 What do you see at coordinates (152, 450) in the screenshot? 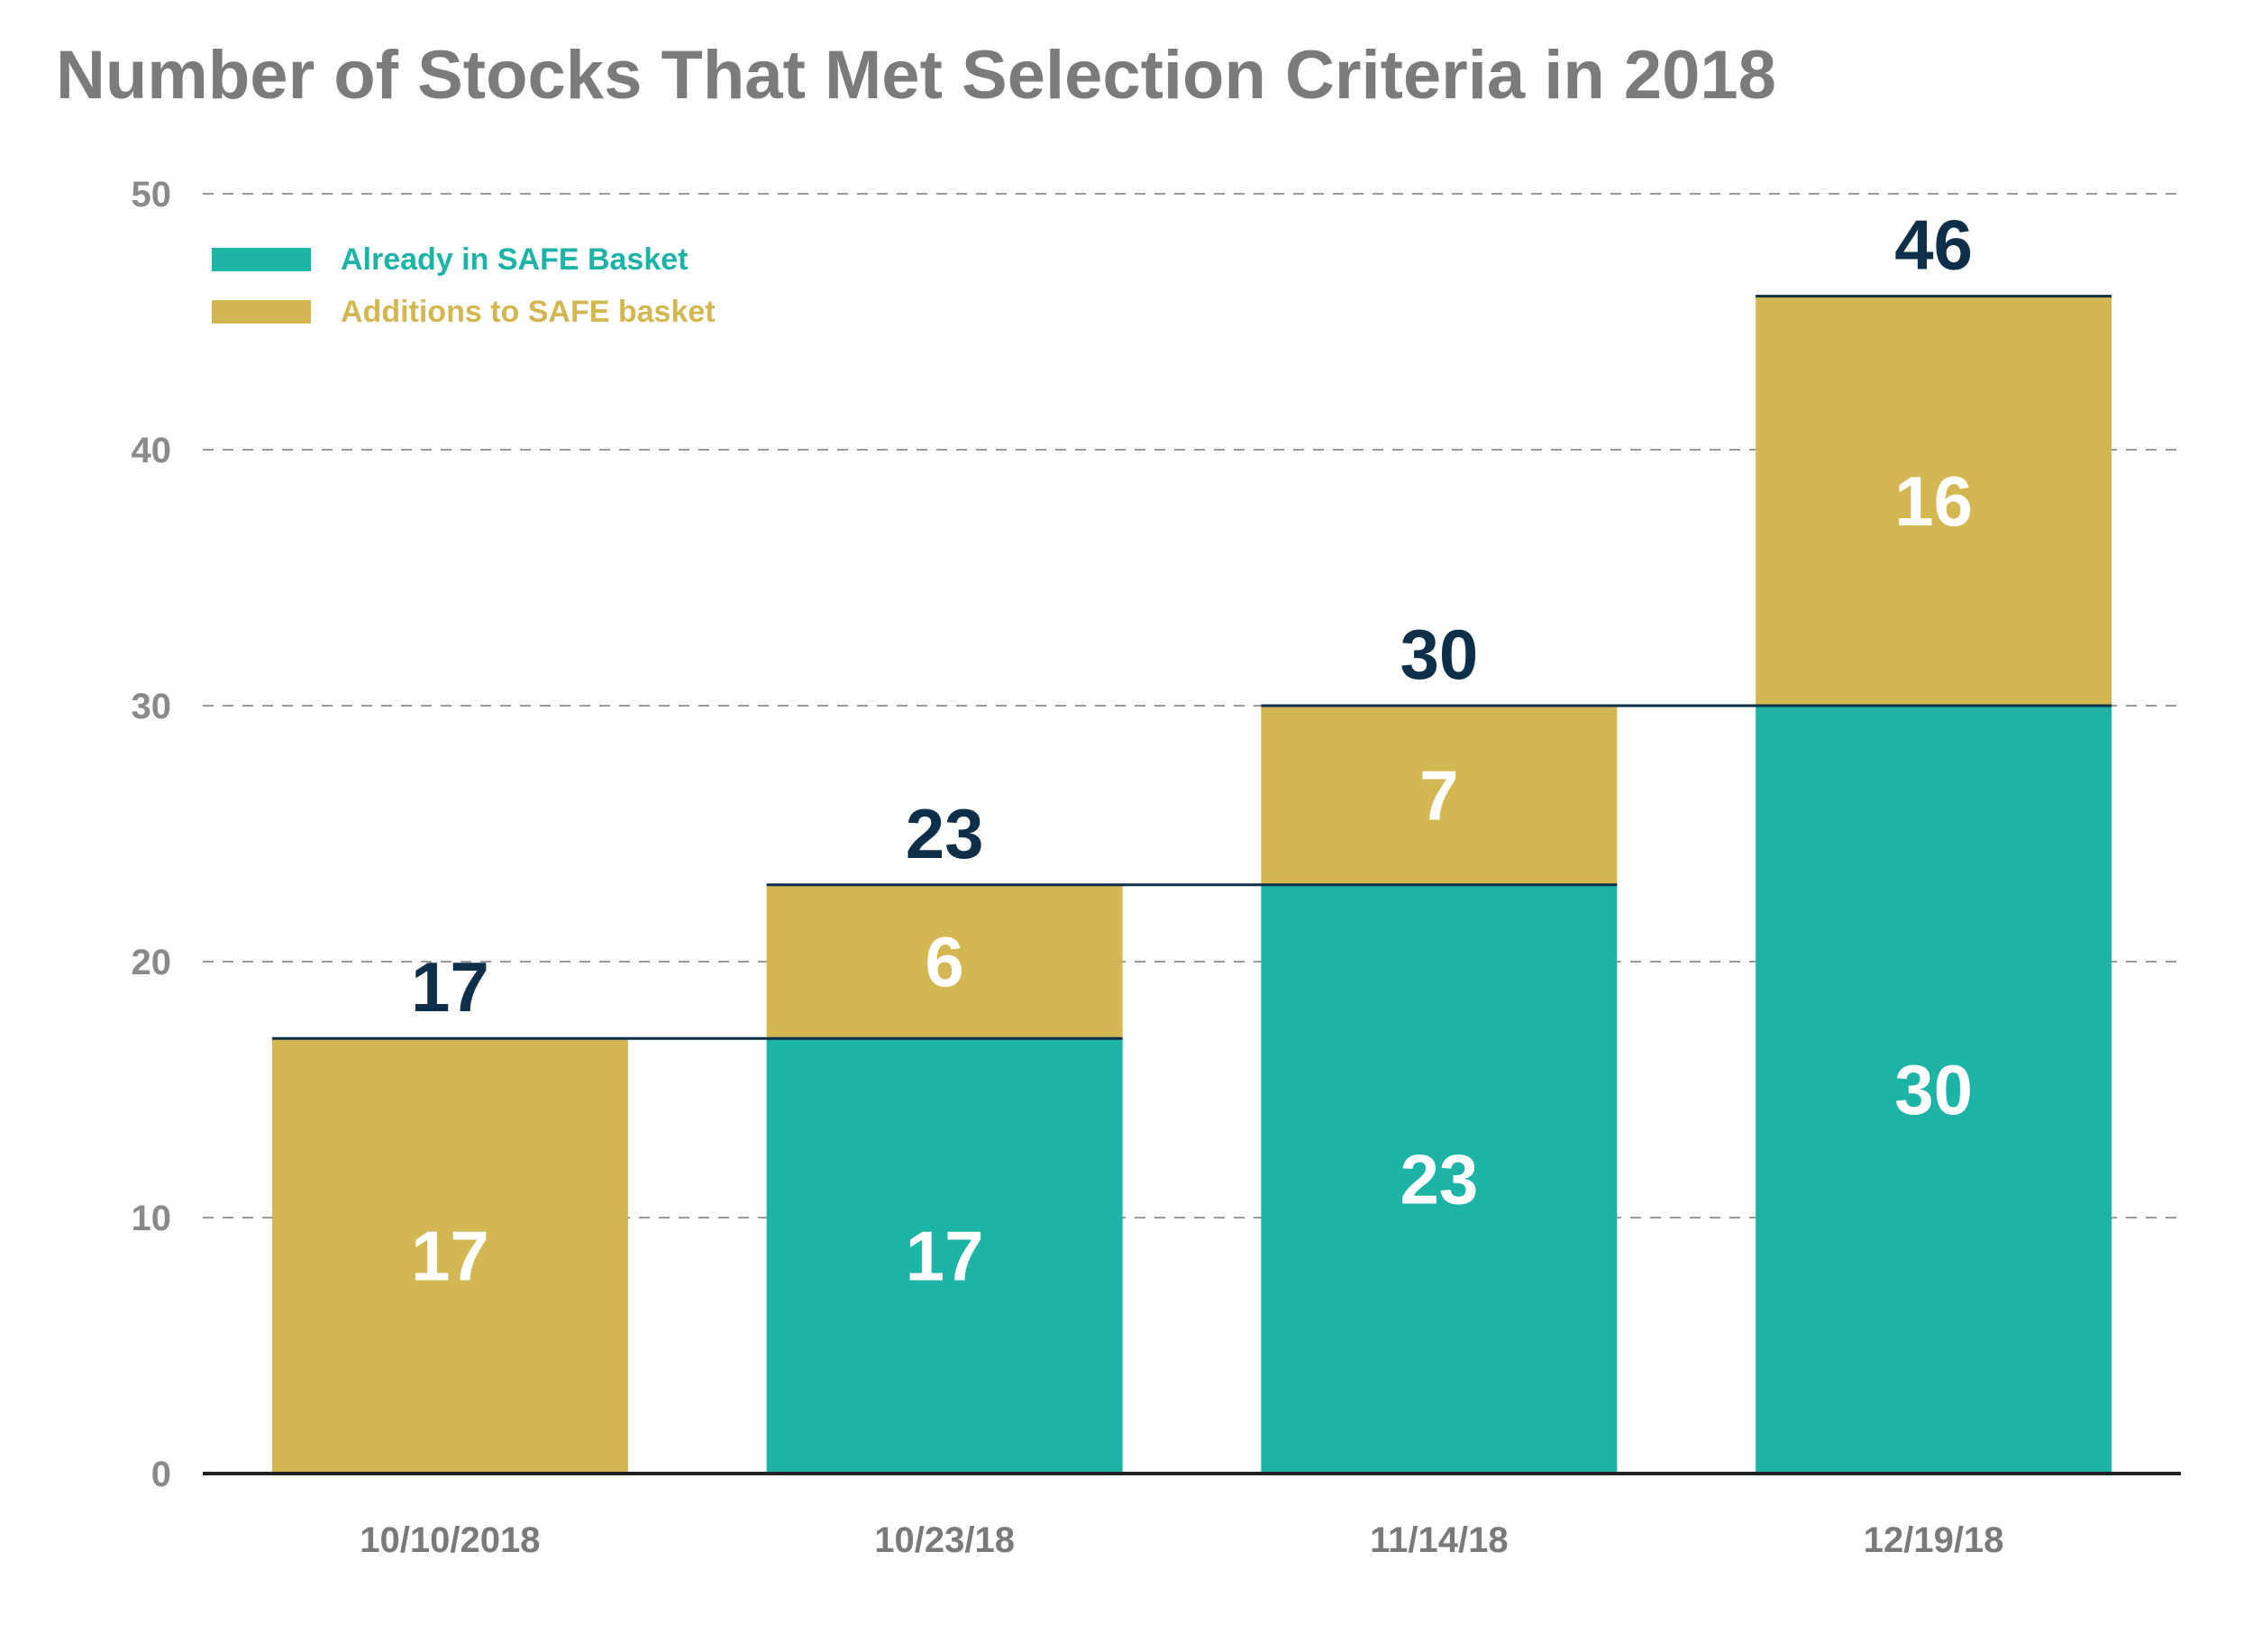
I see `y-tick-label: 40` at bounding box center [152, 450].